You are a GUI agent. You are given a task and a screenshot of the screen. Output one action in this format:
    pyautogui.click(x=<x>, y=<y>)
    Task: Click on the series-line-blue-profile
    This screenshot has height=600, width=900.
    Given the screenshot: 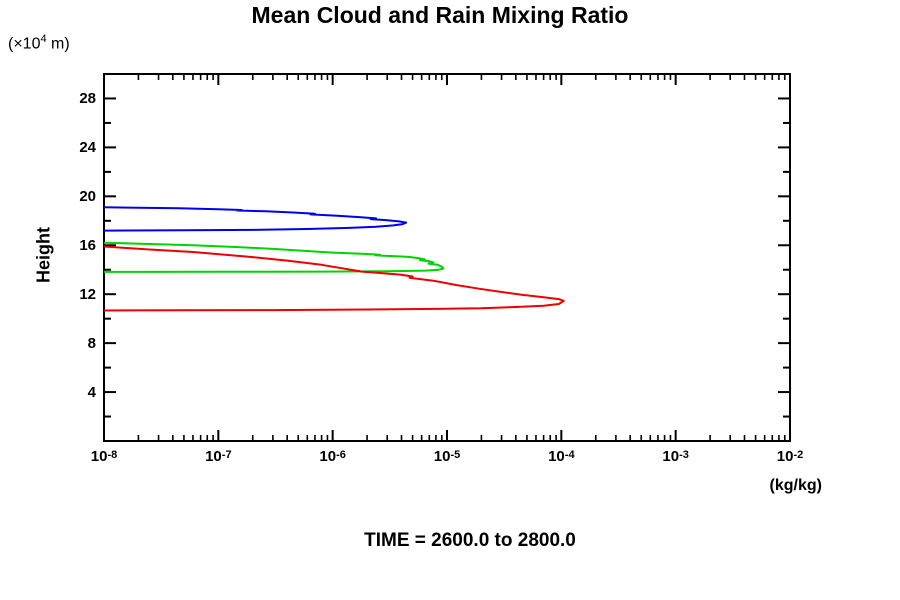 What is the action you would take?
    pyautogui.click(x=255, y=219)
    